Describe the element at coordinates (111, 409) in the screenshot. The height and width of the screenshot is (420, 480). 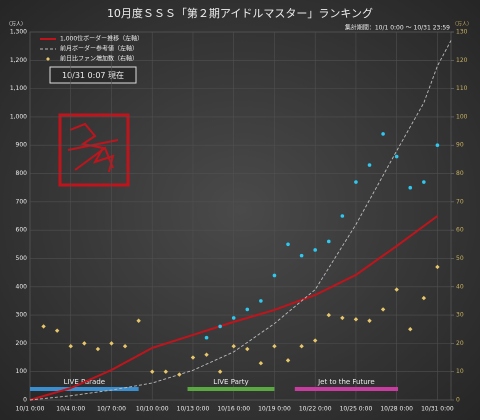
I see `x-tick-label: 10/7 0:00` at that location.